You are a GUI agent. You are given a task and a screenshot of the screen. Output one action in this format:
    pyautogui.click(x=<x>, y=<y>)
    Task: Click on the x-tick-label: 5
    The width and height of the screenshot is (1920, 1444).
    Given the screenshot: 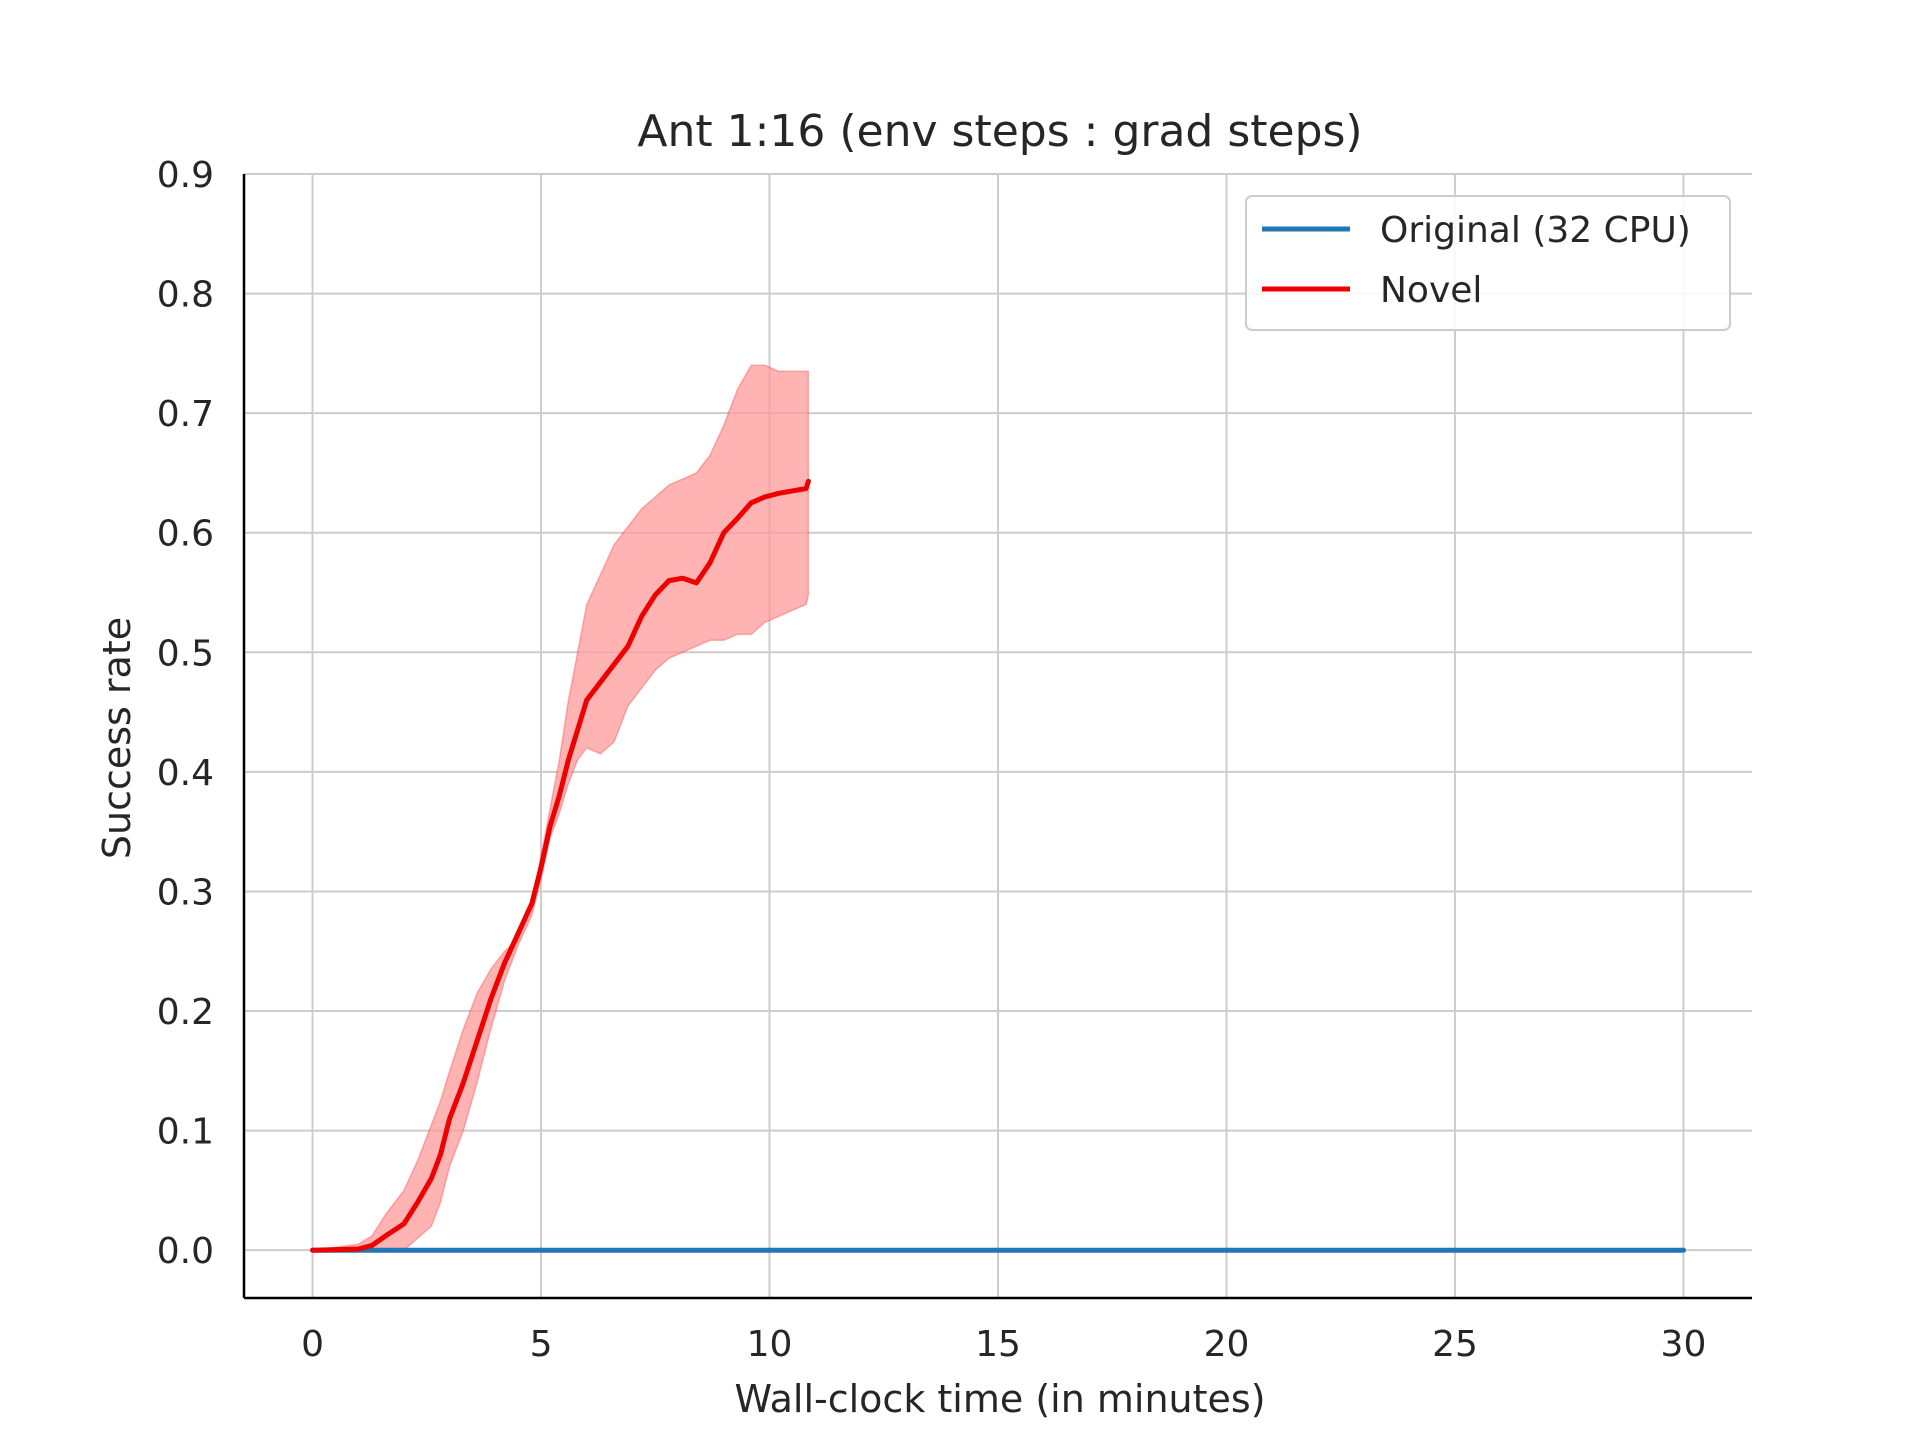 What is the action you would take?
    pyautogui.click(x=541, y=1344)
    